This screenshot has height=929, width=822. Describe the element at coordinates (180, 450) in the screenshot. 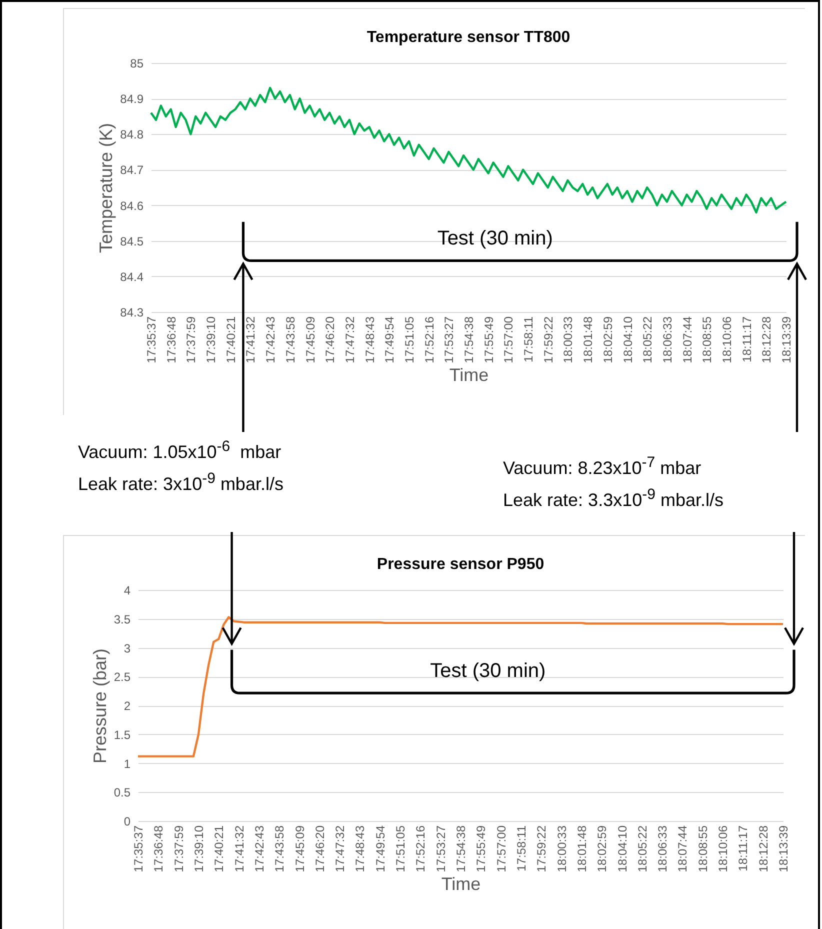

I see `text: Vacuum: 1.05x10$^{-6}$ mbar` at that location.